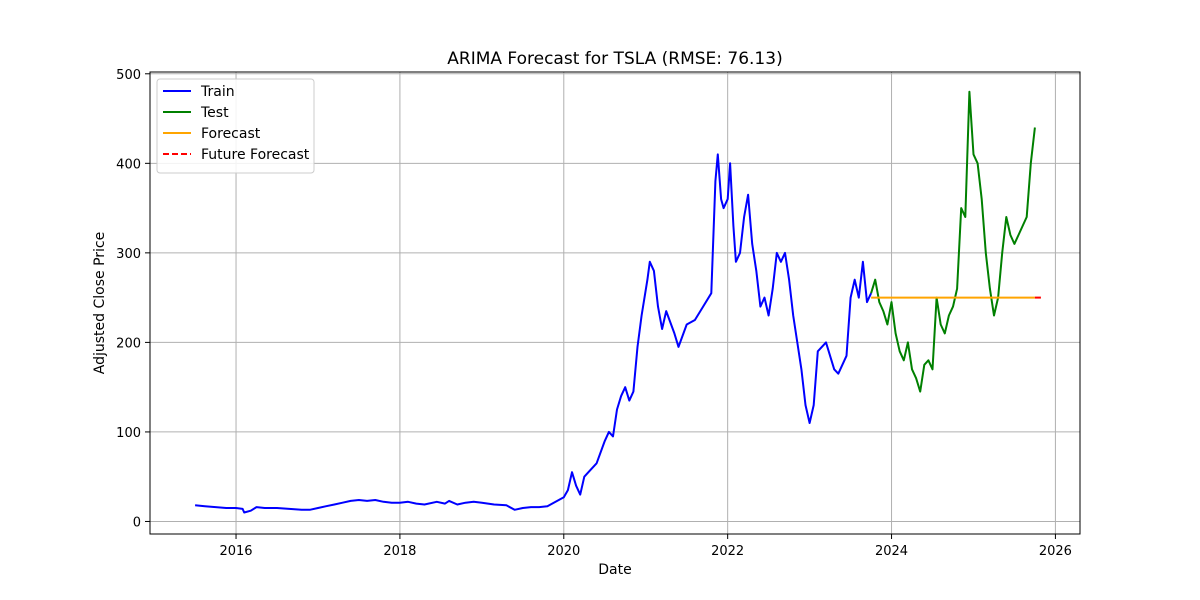 This screenshot has height=600, width=1200. Describe the element at coordinates (563, 551) in the screenshot. I see `x-tick-label: 2020` at that location.